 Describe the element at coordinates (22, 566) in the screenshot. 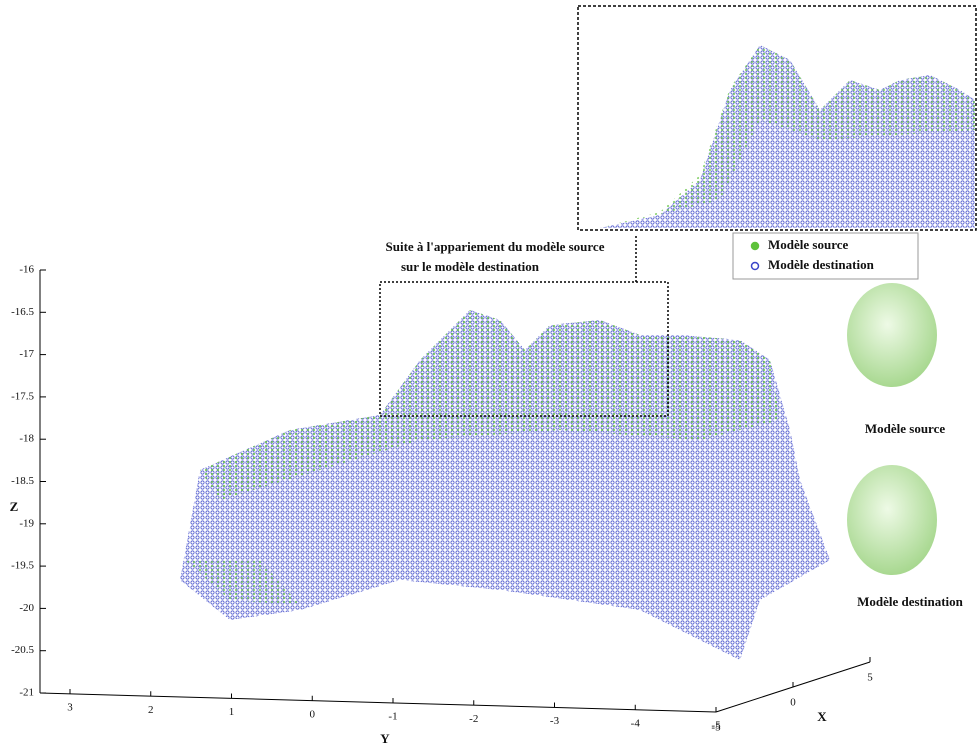

I see `z-tick-label: -19.5` at that location.